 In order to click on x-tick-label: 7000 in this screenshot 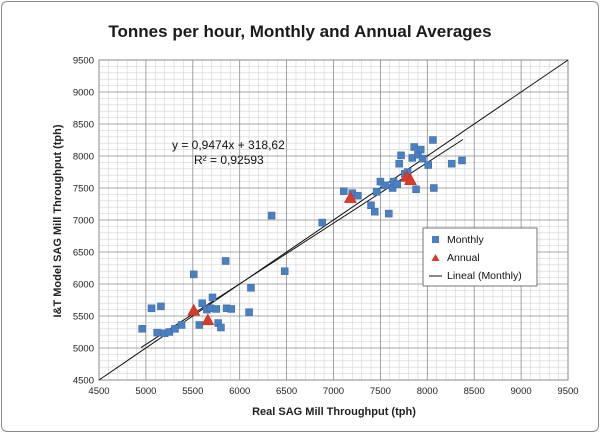, I will do `click(333, 391)`.